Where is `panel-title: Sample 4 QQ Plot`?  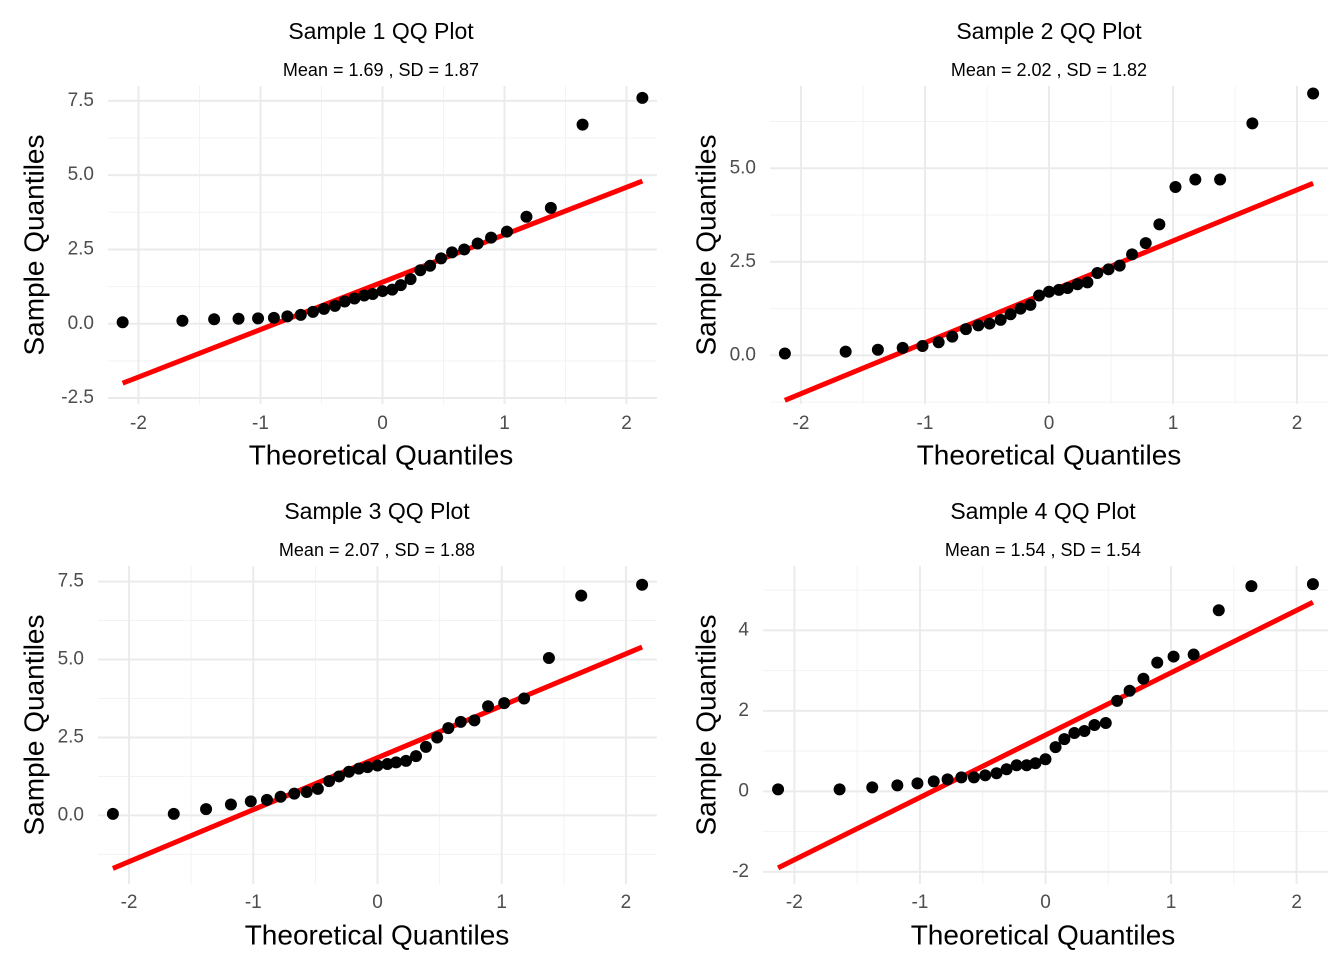
panel-title: Sample 4 QQ Plot is located at coordinates (1043, 511).